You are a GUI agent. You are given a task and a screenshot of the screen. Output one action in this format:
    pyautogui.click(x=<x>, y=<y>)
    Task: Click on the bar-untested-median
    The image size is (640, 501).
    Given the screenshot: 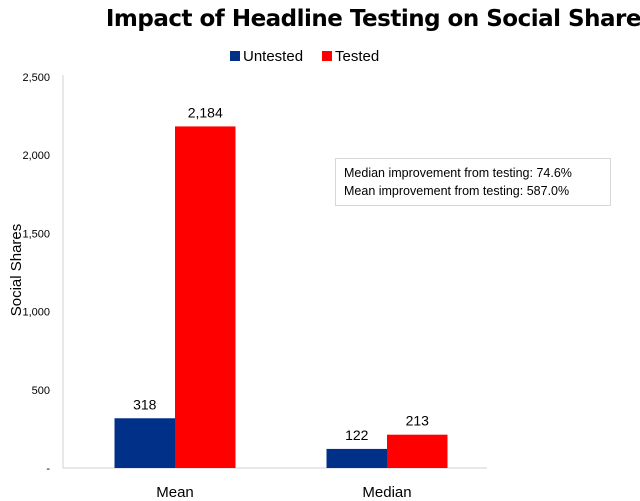 What is the action you would take?
    pyautogui.click(x=356, y=458)
    